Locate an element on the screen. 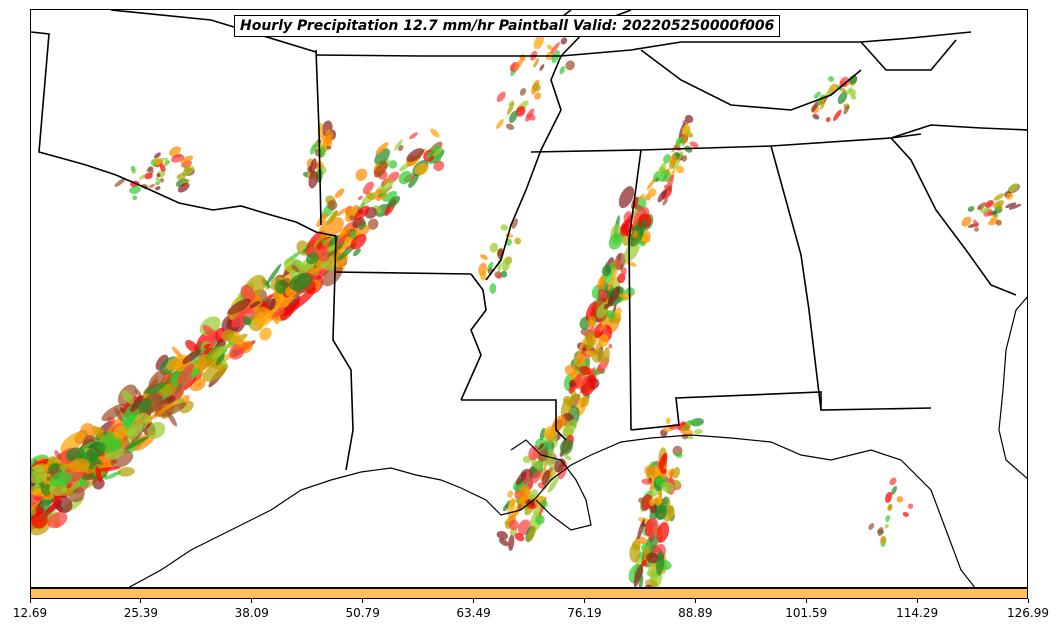 The image size is (1062, 633). colorbar-tick-label: 25.39 is located at coordinates (141, 613).